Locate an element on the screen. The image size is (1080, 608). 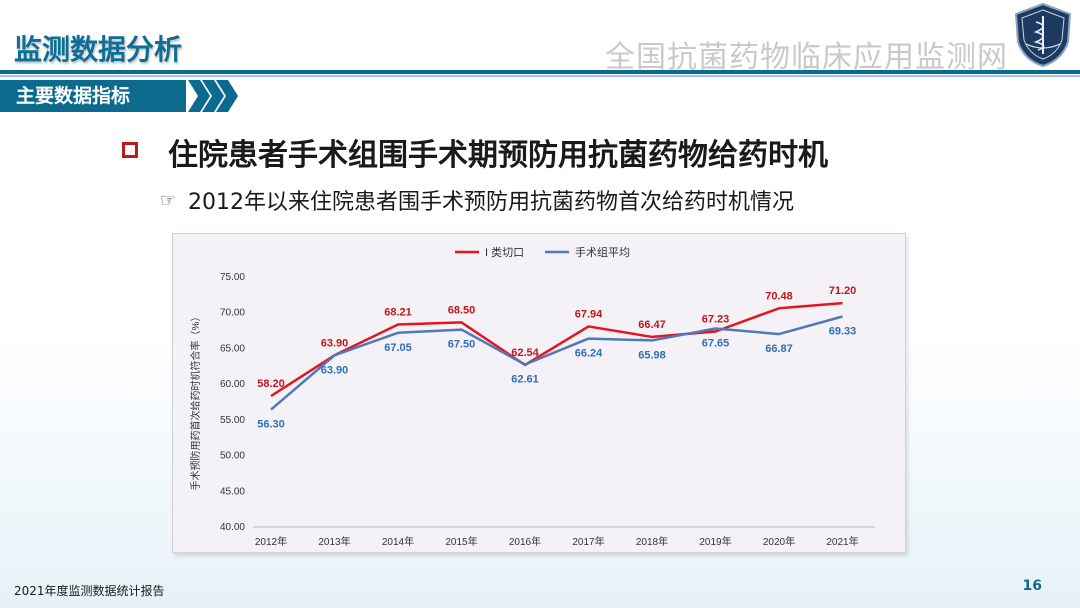
section-tab: 主要数据指标 is located at coordinates (93, 96).